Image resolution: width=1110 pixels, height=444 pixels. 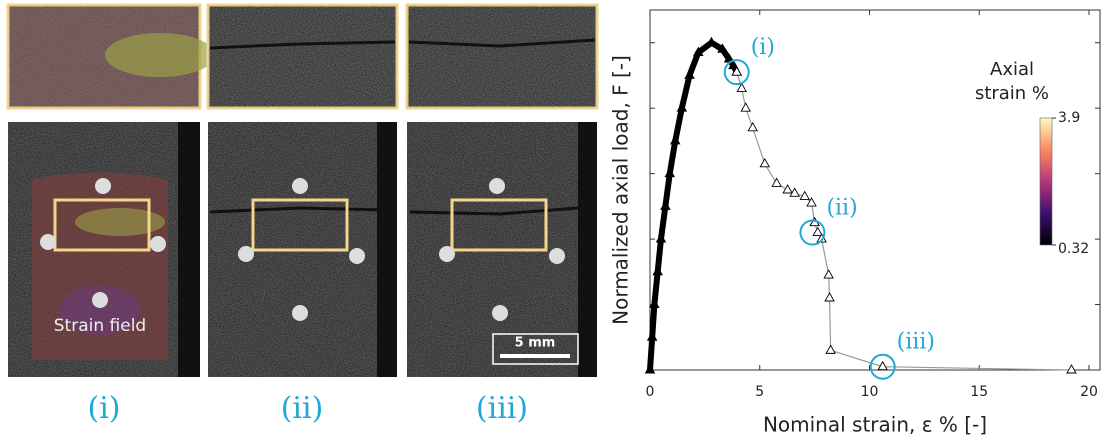 I want to click on colorbar, so click(x=1046, y=181).